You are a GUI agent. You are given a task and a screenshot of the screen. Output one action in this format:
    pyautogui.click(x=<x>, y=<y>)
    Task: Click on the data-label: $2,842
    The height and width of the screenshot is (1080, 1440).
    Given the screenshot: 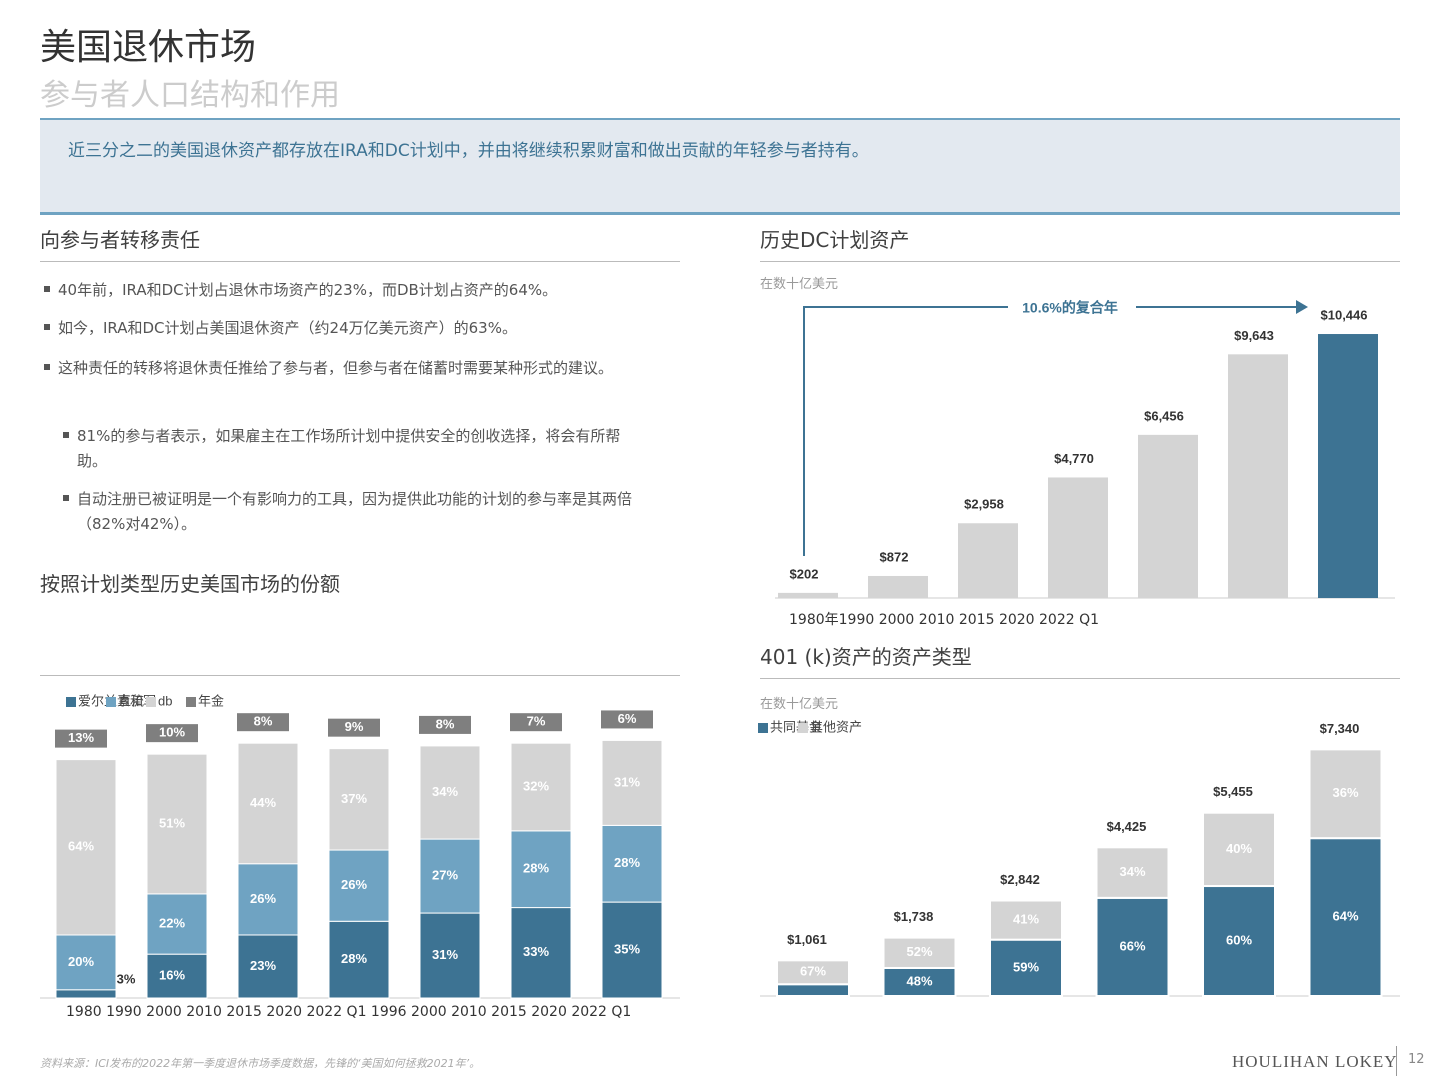 What is the action you would take?
    pyautogui.click(x=1020, y=879)
    